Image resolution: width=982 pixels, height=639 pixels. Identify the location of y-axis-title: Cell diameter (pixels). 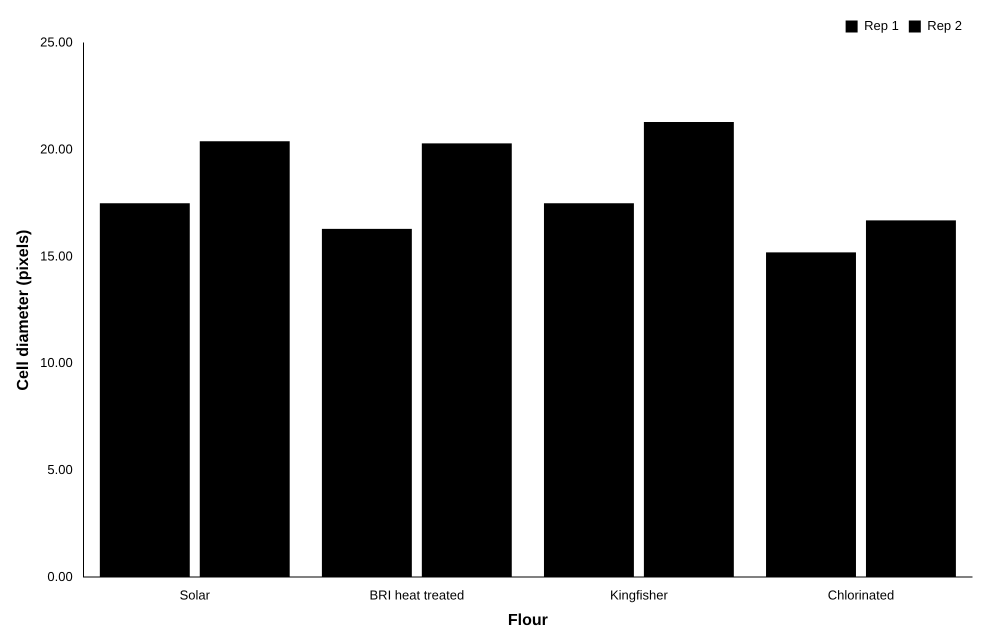
(23, 310).